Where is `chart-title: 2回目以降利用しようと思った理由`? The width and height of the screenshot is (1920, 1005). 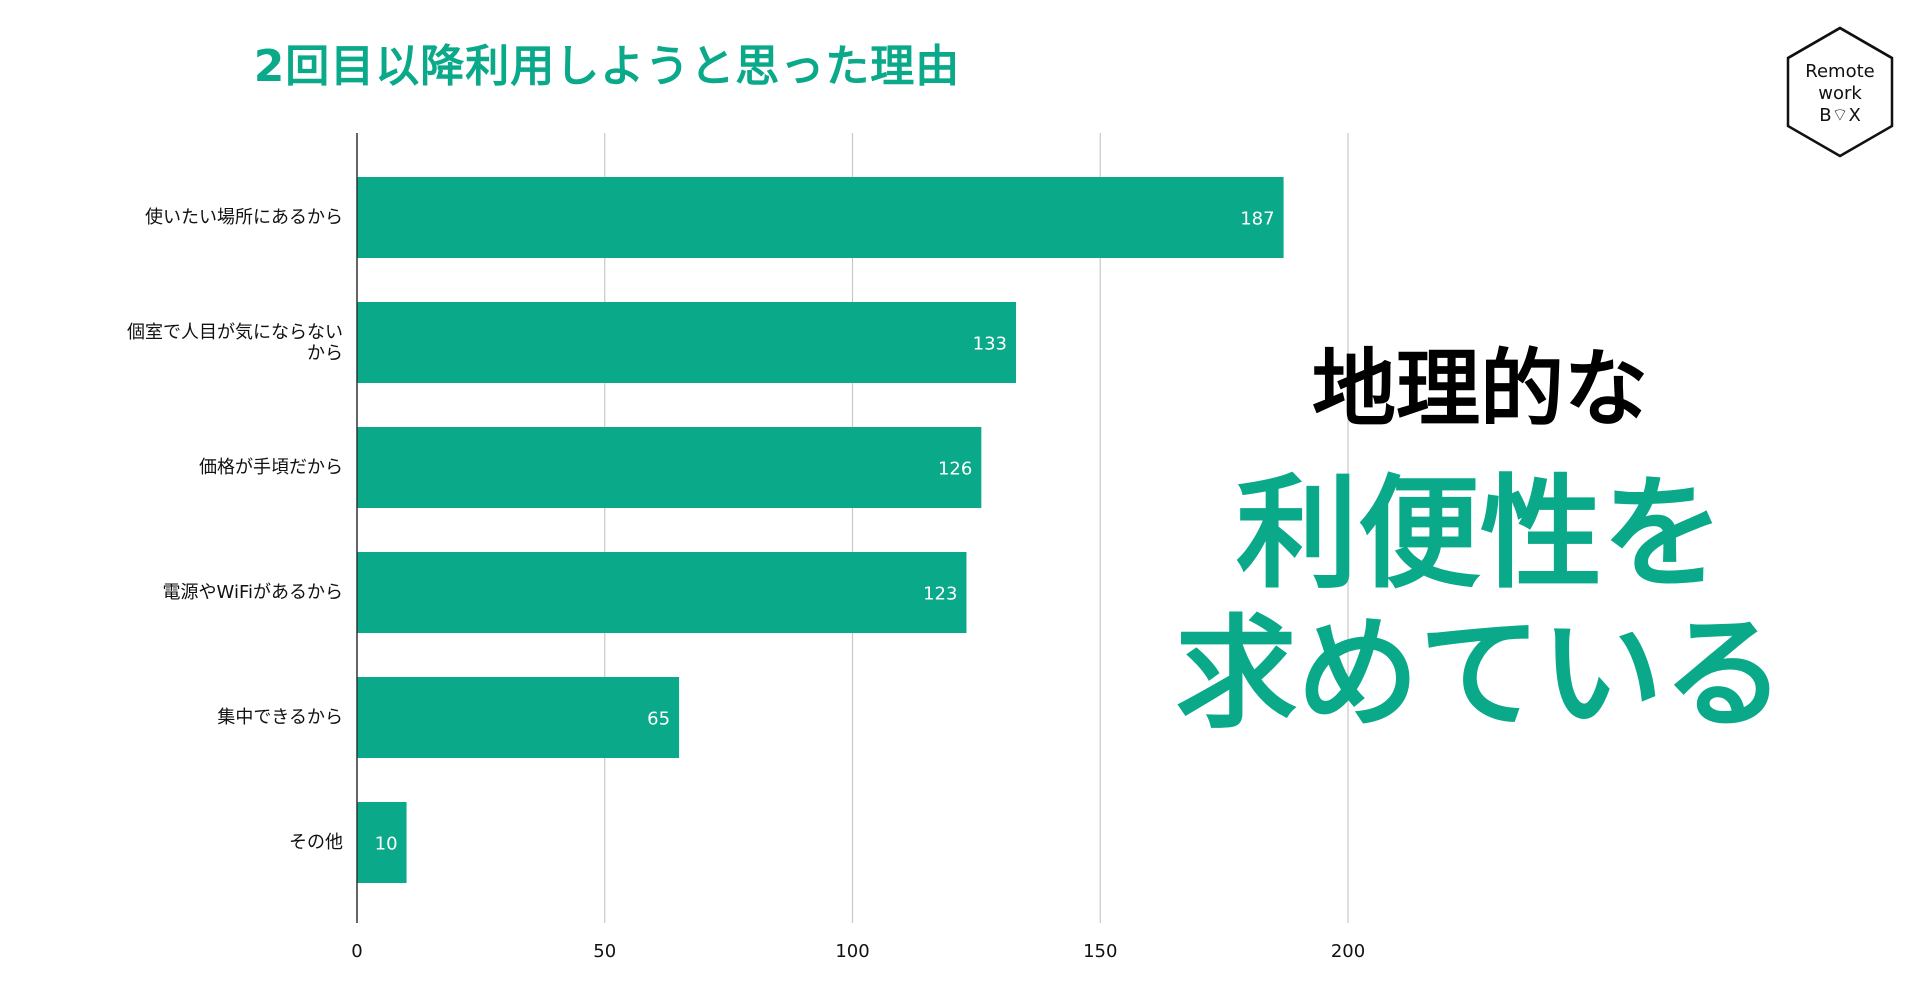
chart-title: 2回目以降利用しようと思った理由 is located at coordinates (607, 66).